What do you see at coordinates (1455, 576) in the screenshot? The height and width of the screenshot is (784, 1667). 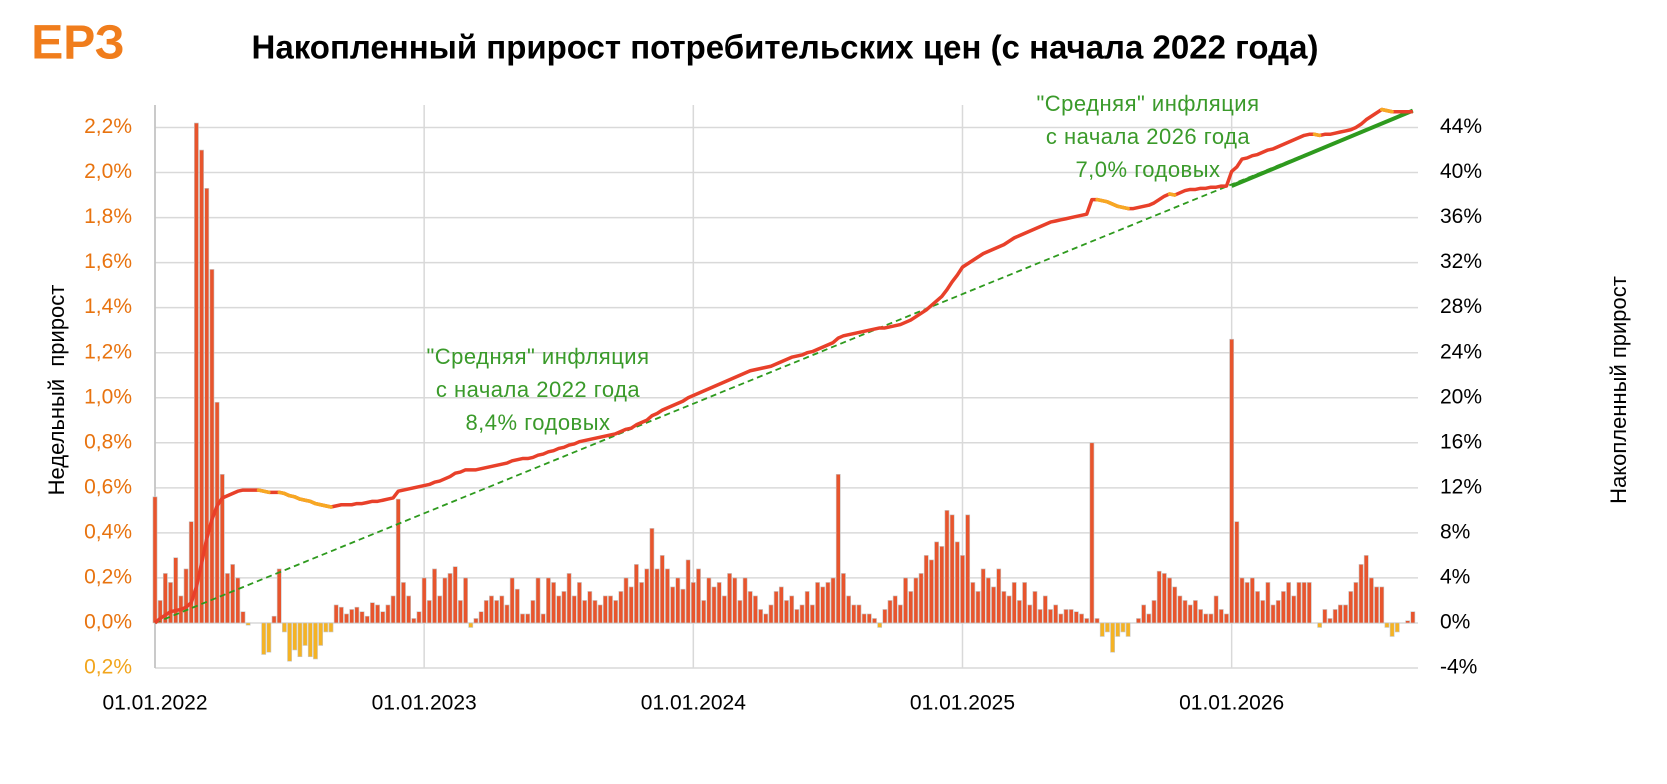 I see `y2-tick-label: 4%` at bounding box center [1455, 576].